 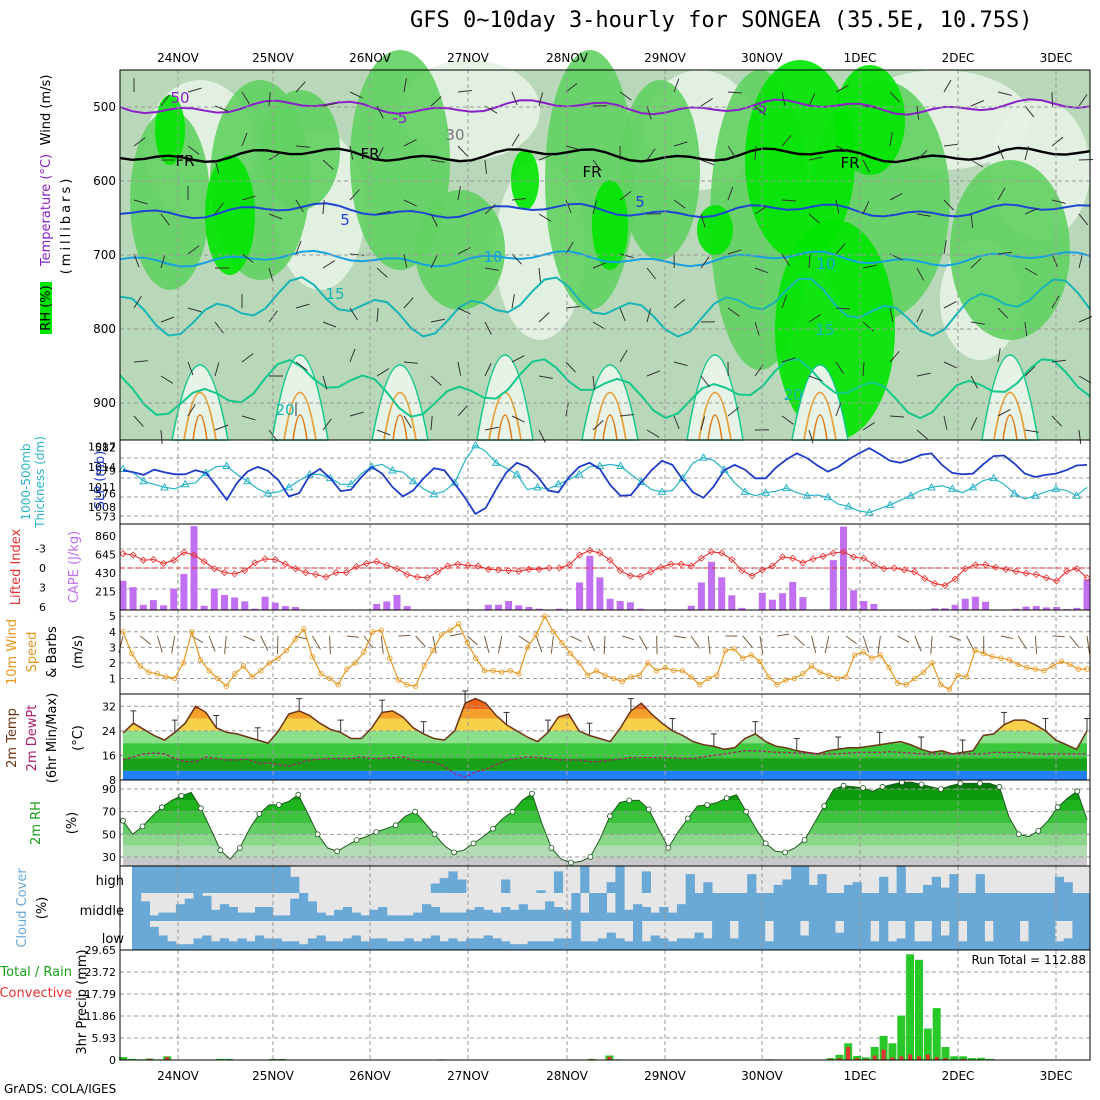 What do you see at coordinates (605, 482) in the screenshot?
I see `slp-panel` at bounding box center [605, 482].